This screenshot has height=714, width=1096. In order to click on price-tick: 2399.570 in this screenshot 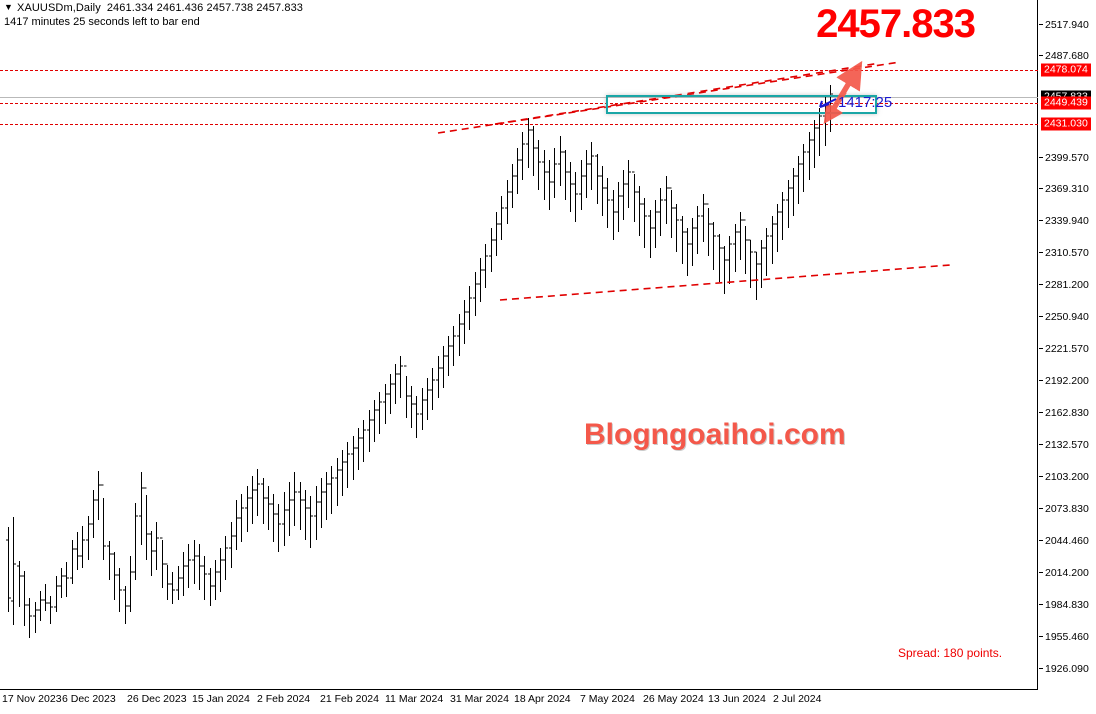, I will do `click(1064, 158)`.